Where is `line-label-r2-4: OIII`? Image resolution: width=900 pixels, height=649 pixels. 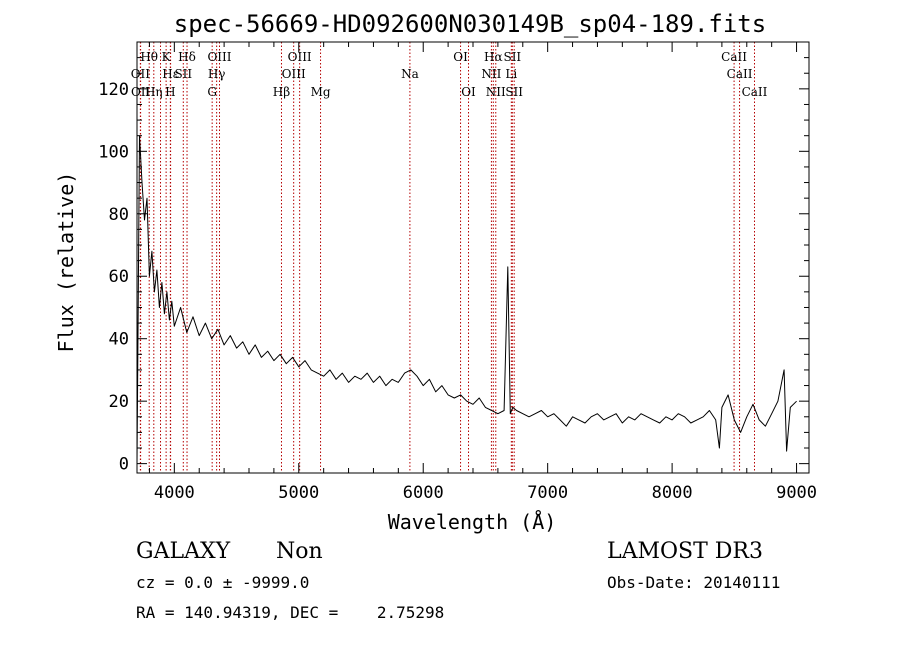 line-label-r2-4: OIII is located at coordinates (294, 74).